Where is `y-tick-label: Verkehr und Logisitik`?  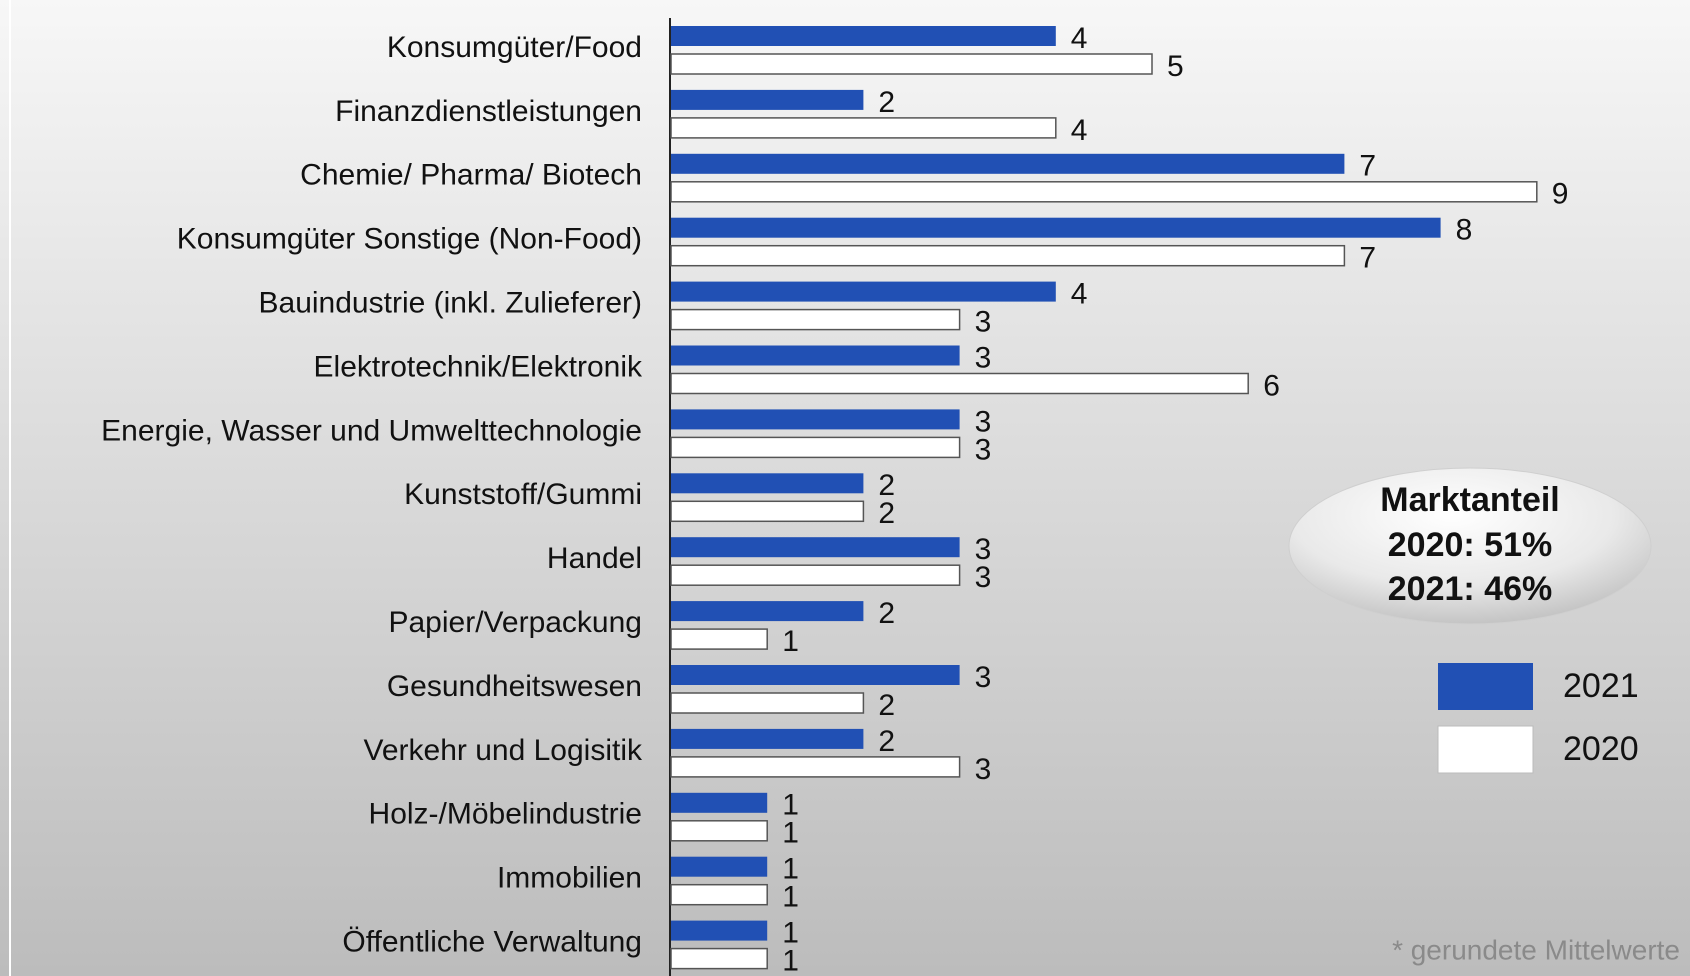
y-tick-label: Verkehr und Logisitik is located at coordinates (503, 750).